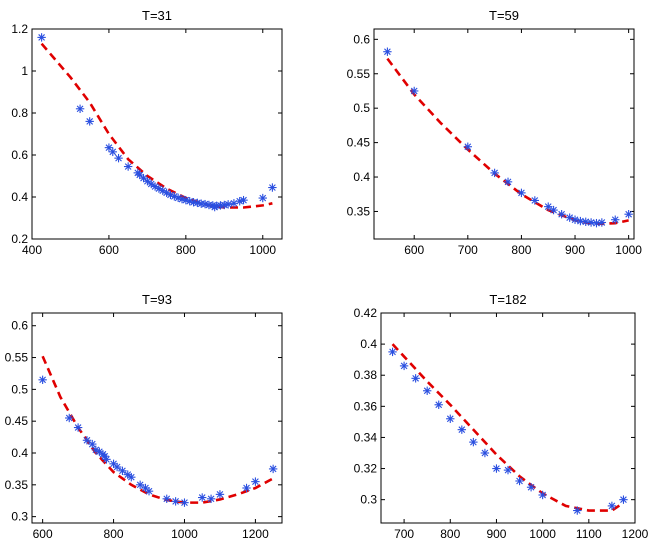  I want to click on y-tick-label: 0.38, so click(366, 375).